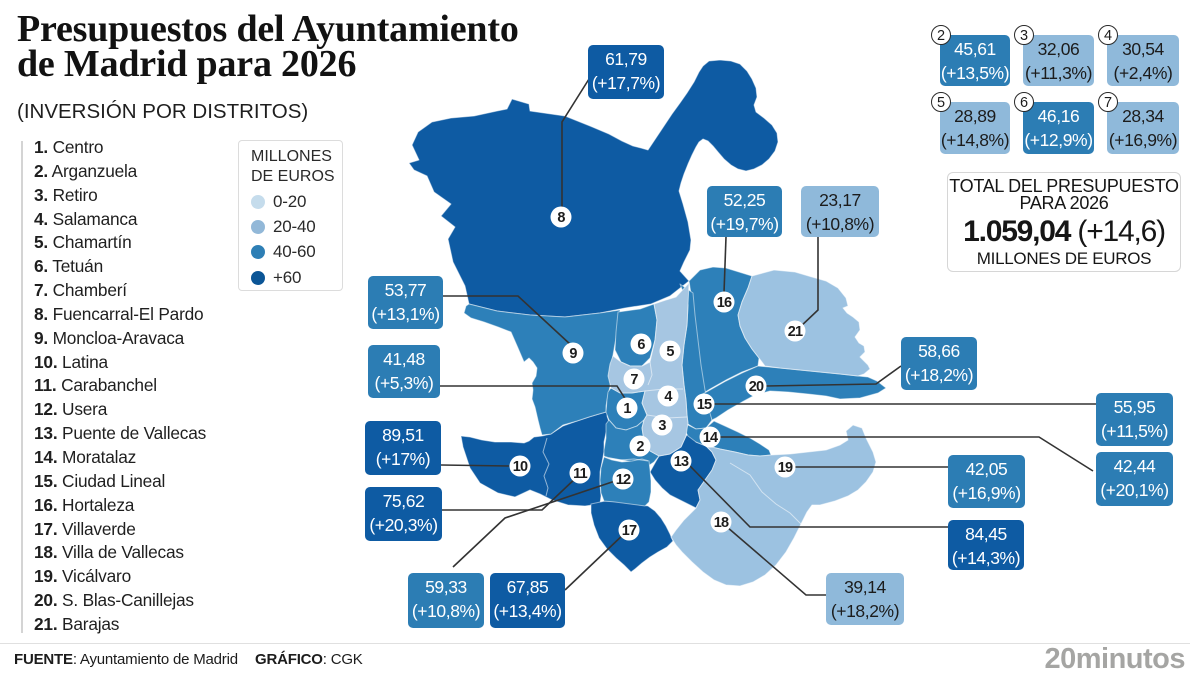  I want to click on svg-text: 3, so click(662, 426).